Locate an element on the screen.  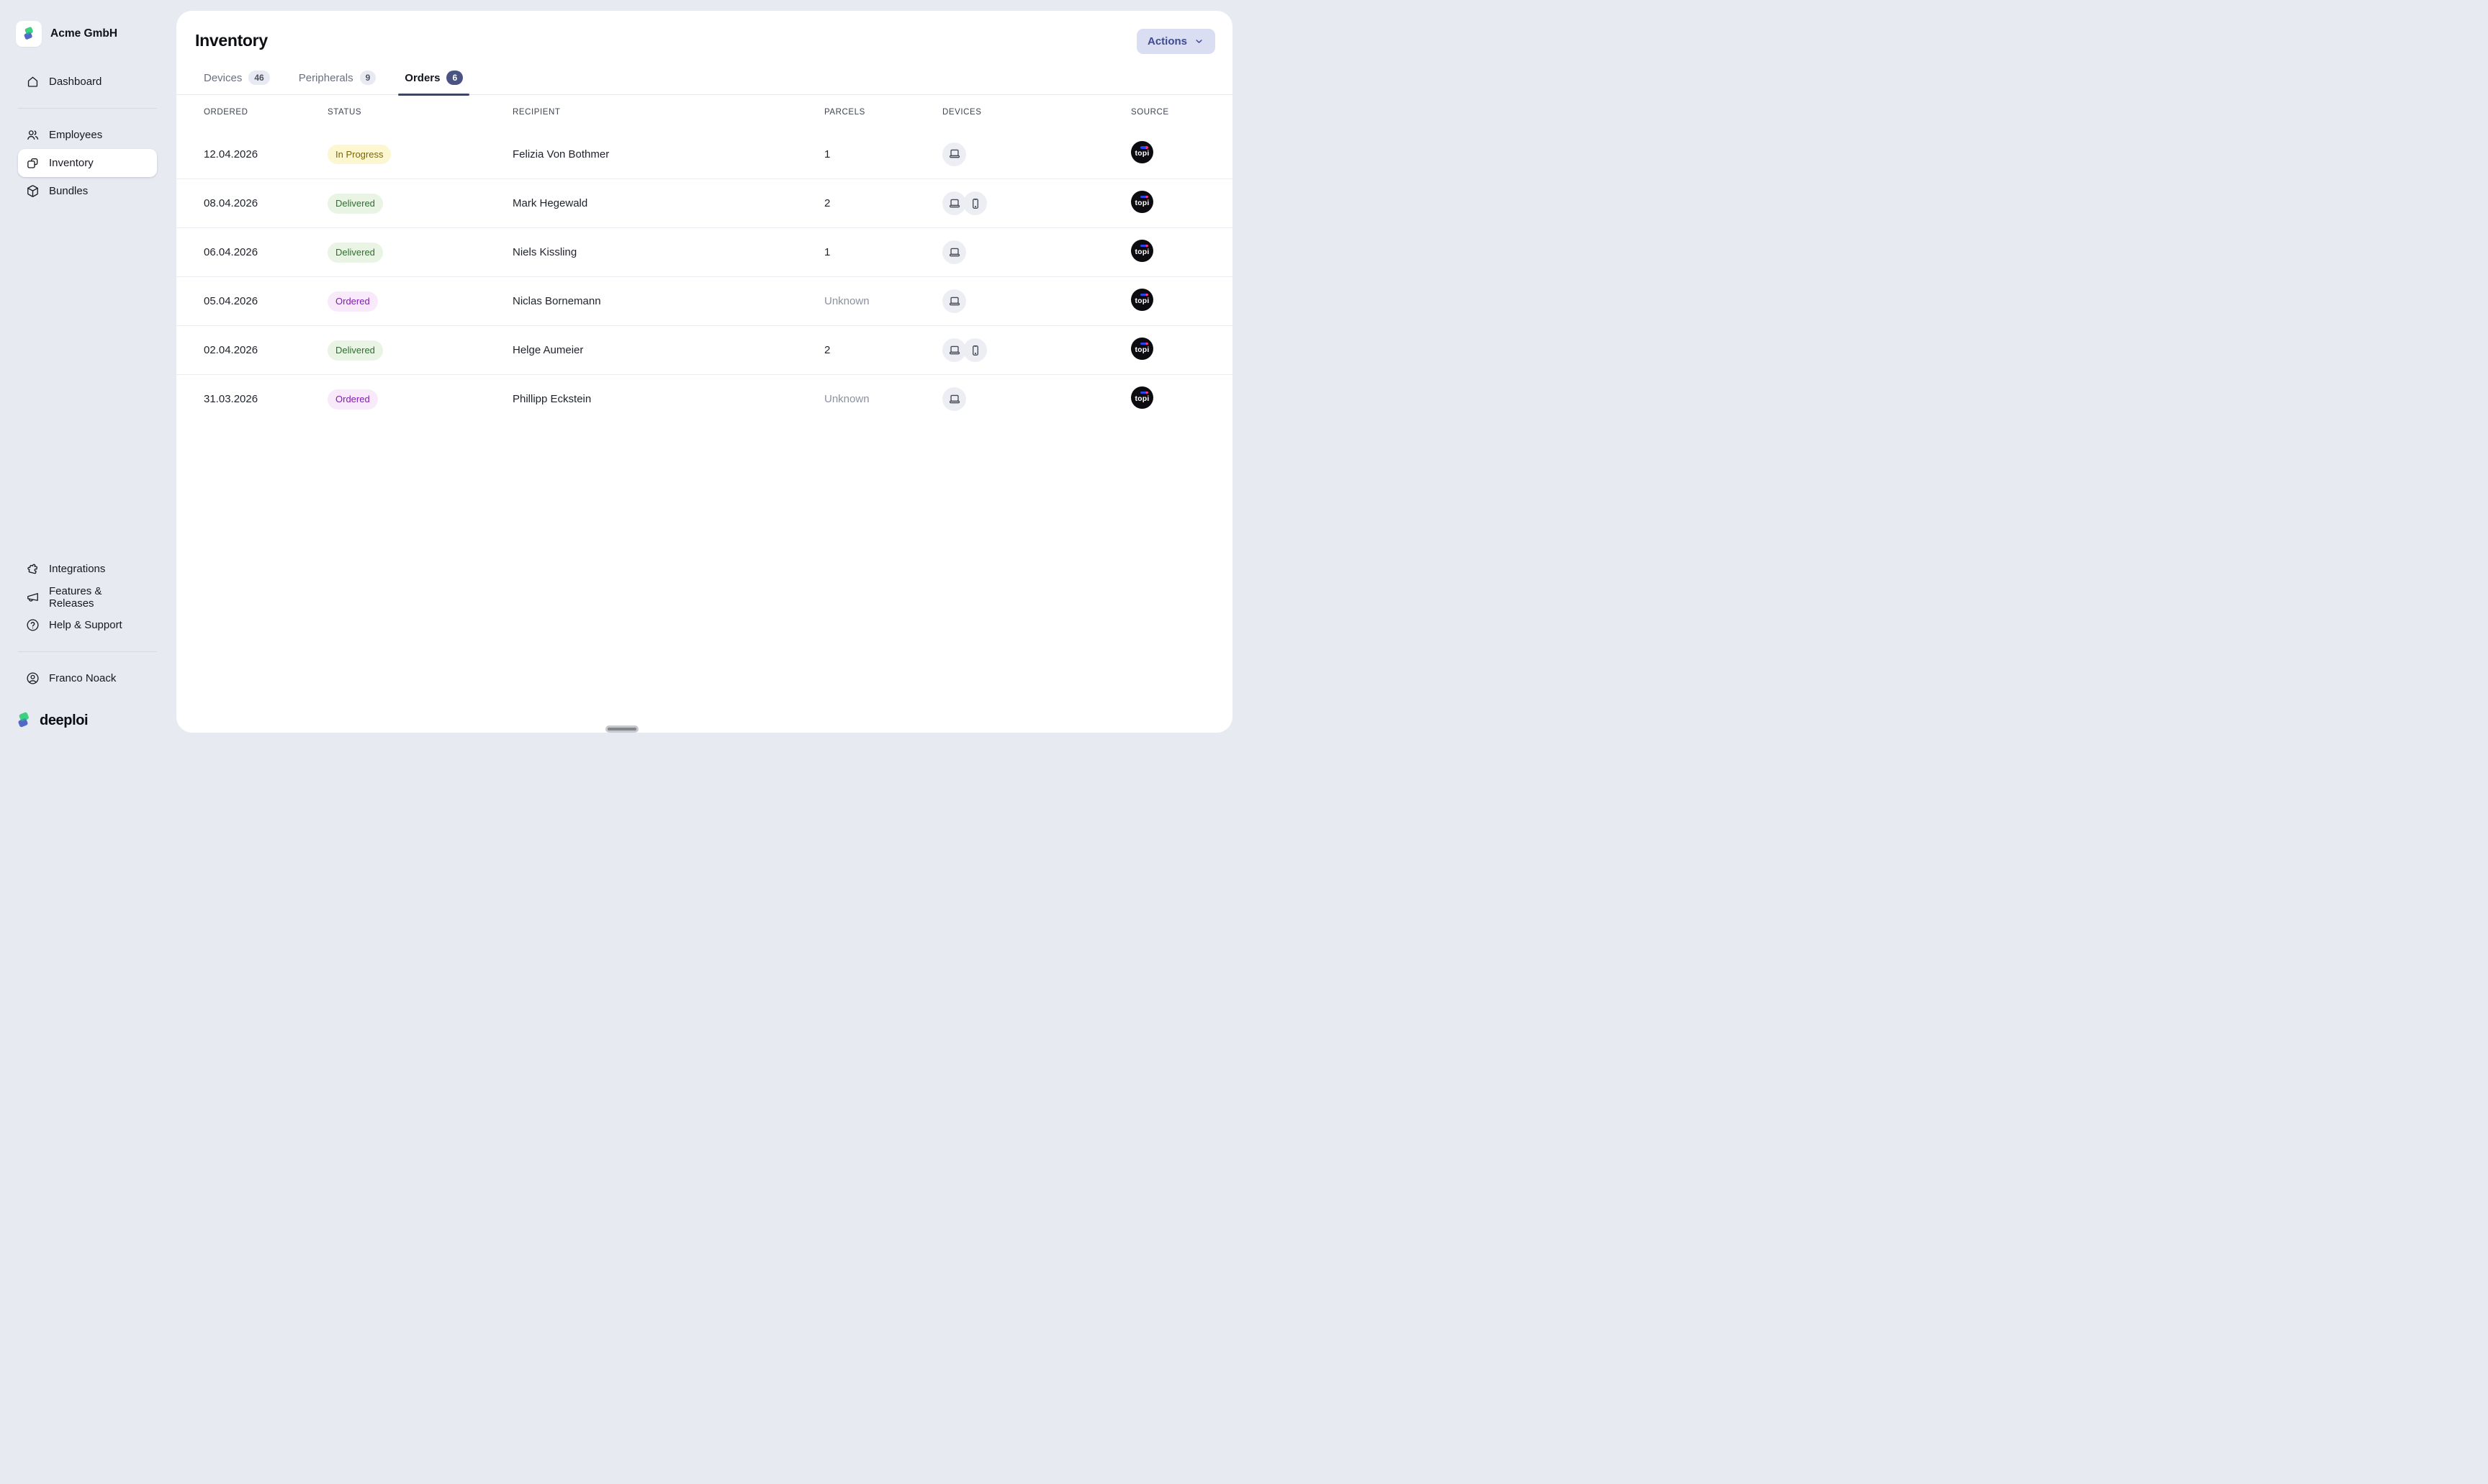
tab-peripherals: Peripherals 9 is located at coordinates (338, 81).